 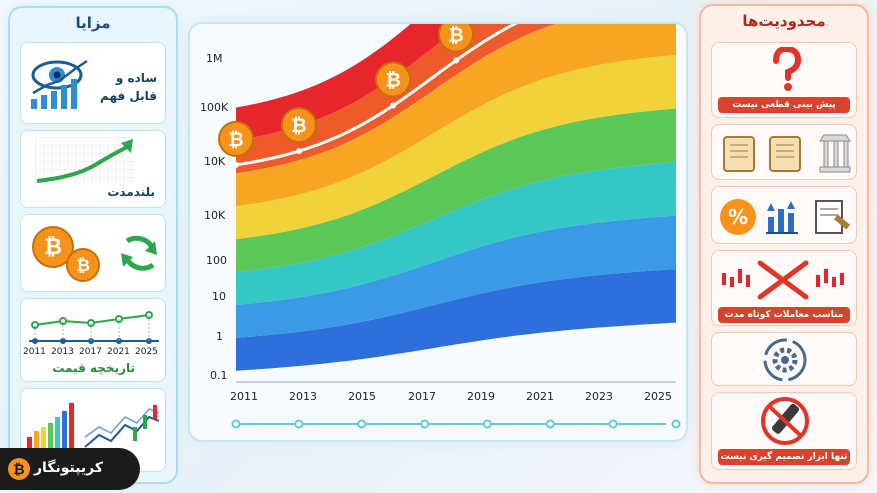 I want to click on scroll-pillar-icon, so click(x=787, y=153).